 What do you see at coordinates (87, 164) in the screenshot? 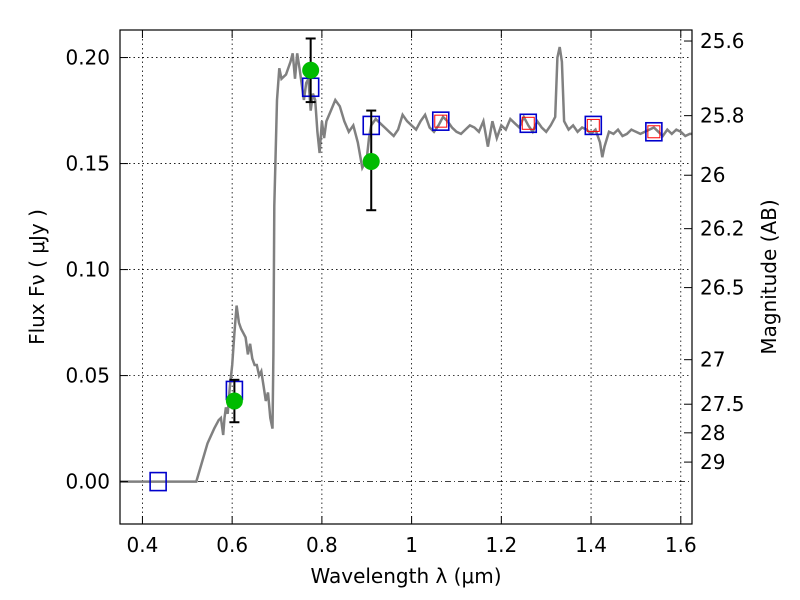
I see `y-tick-label-3: 0.15` at bounding box center [87, 164].